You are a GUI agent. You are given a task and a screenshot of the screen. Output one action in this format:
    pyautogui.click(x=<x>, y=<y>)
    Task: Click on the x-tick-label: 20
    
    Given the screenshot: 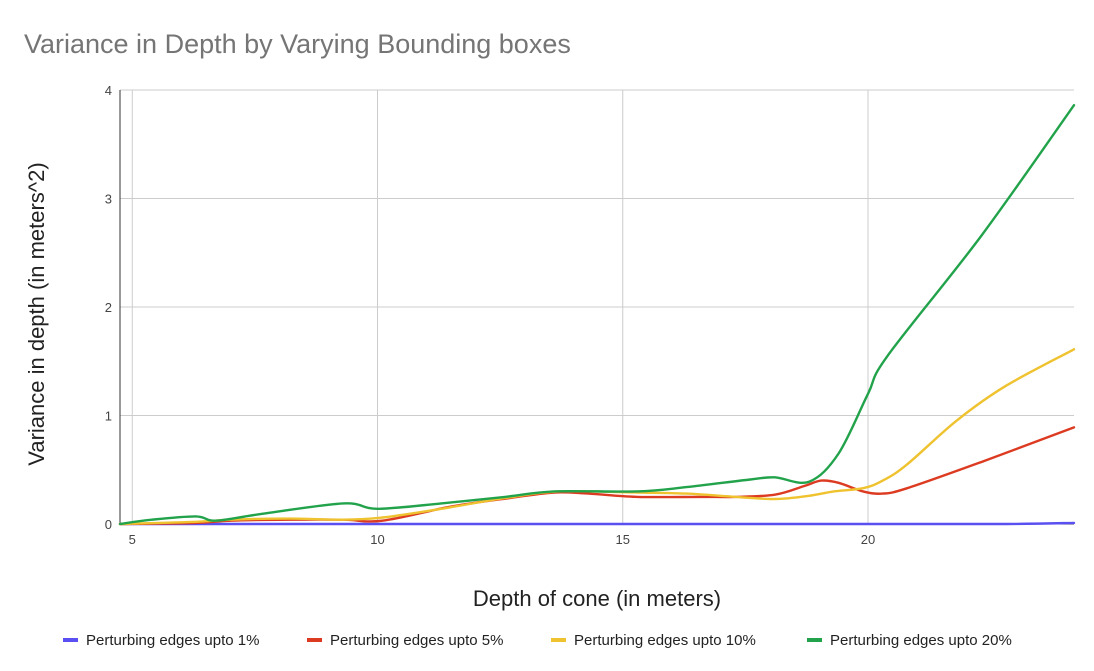 What is the action you would take?
    pyautogui.click(x=868, y=539)
    